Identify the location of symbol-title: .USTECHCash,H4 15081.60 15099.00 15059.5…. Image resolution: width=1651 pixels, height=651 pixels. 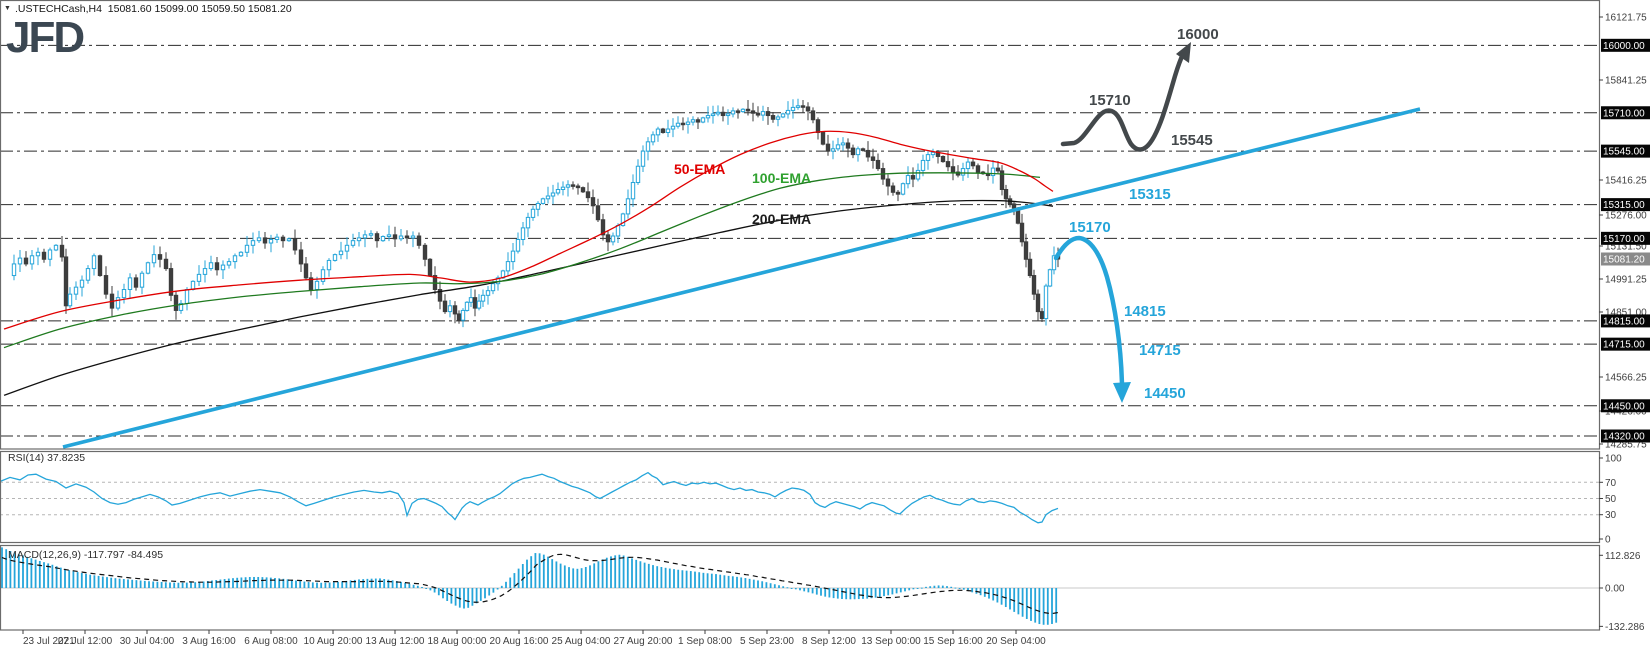
(153, 9).